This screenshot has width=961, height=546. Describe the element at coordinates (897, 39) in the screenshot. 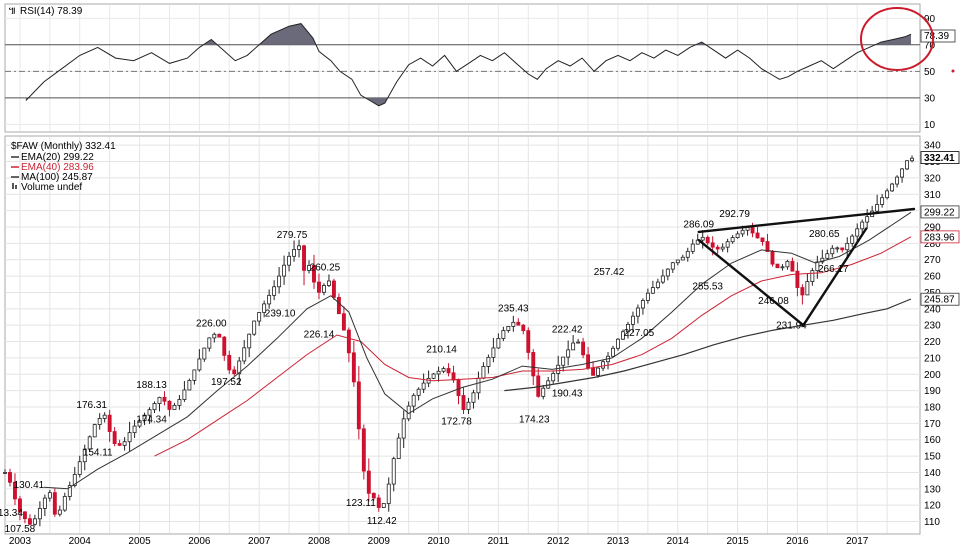

I see `rsi-highlight-circle` at that location.